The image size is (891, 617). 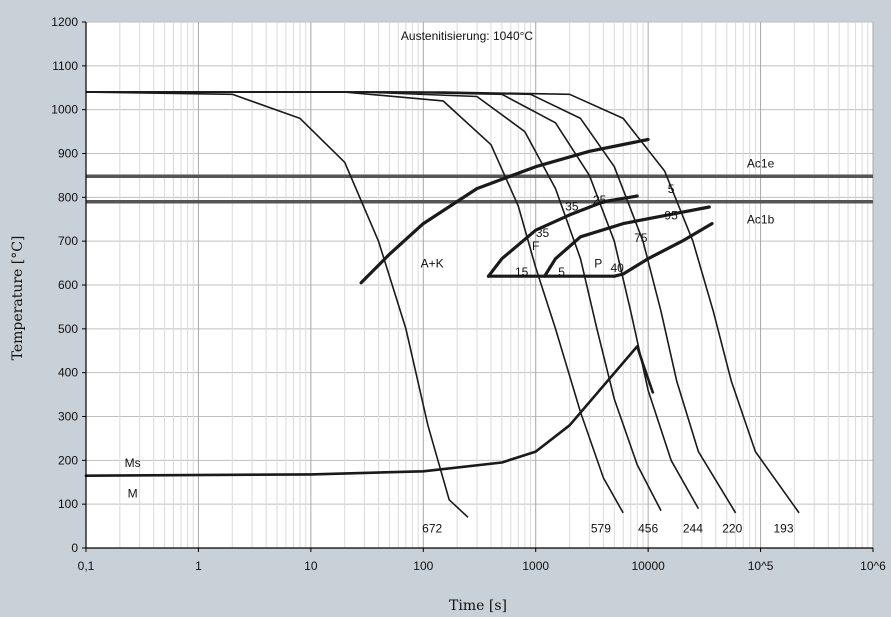 What do you see at coordinates (68, 197) in the screenshot?
I see `y-tick-label: 800` at bounding box center [68, 197].